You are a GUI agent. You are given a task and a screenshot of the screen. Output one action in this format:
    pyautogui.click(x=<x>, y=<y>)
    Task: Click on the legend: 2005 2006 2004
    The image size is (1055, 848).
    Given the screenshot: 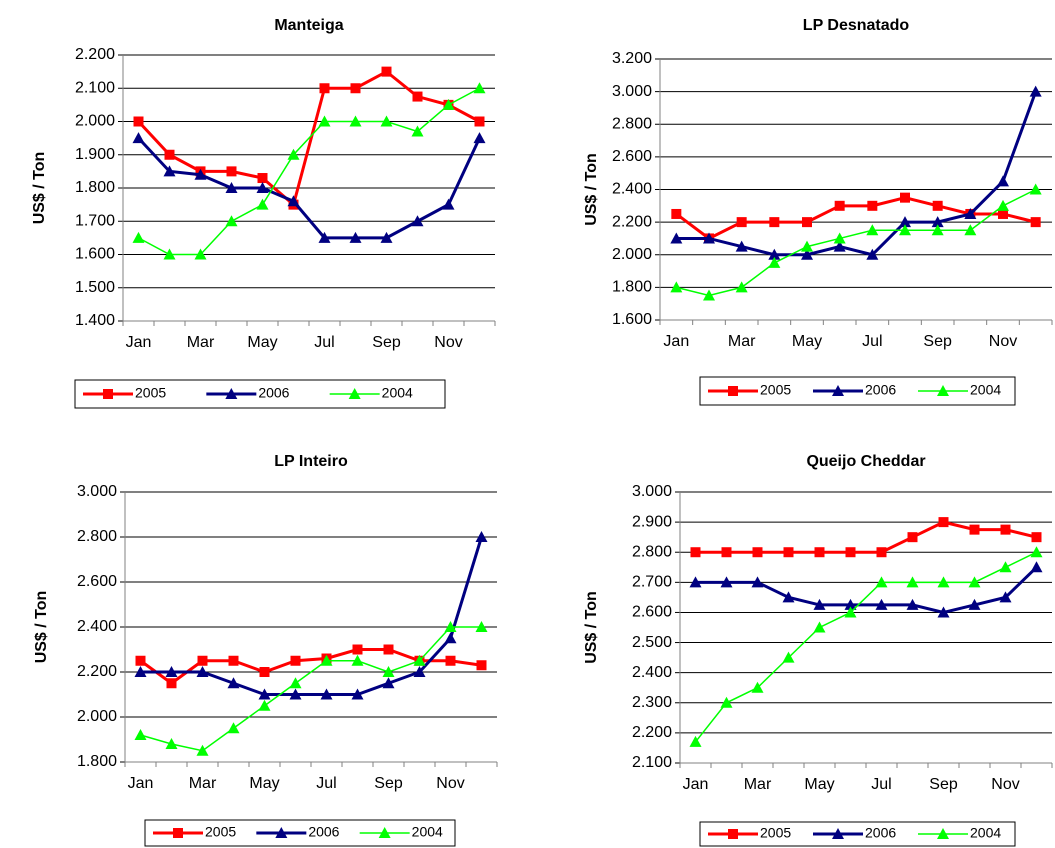 What is the action you would take?
    pyautogui.click(x=260, y=394)
    